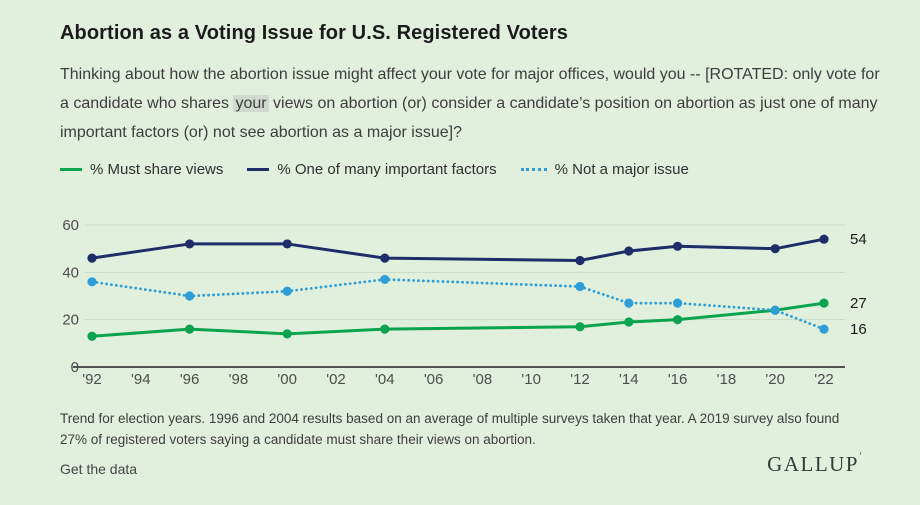 The height and width of the screenshot is (505, 920). What do you see at coordinates (860, 456) in the screenshot?
I see `trademark-icon: ’` at bounding box center [860, 456].